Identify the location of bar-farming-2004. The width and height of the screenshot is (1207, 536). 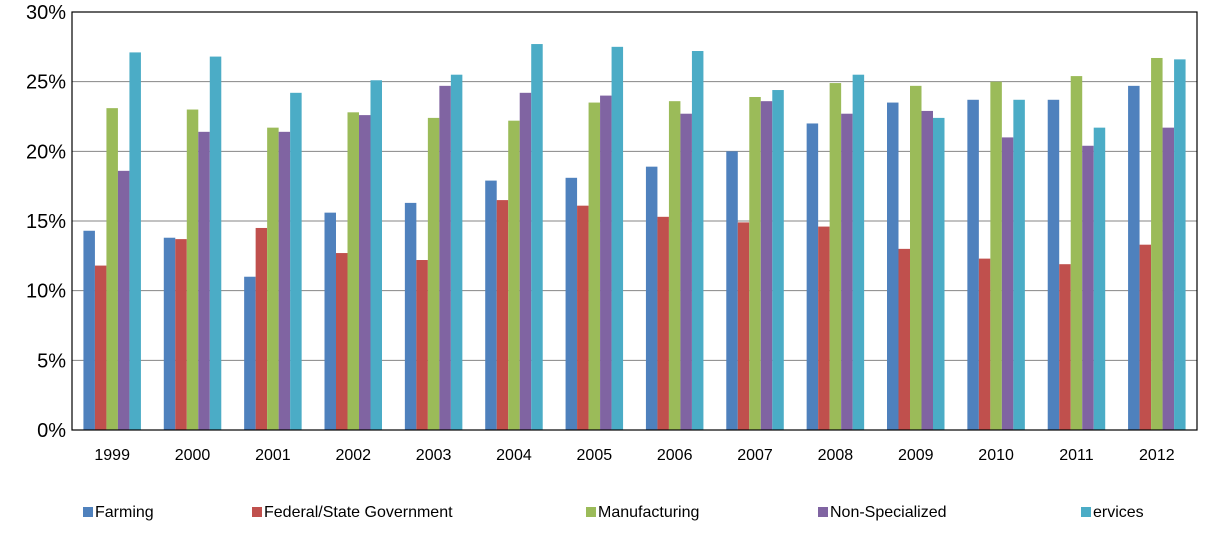
(491, 305).